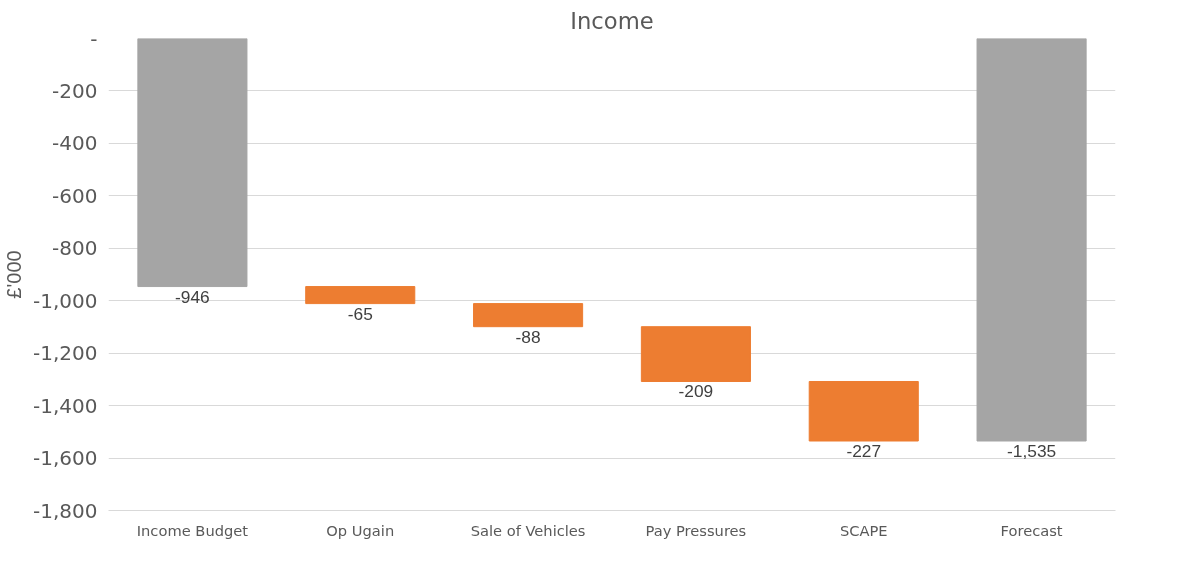 The height and width of the screenshot is (572, 1183). What do you see at coordinates (612, 20) in the screenshot?
I see `chart-title: Income` at bounding box center [612, 20].